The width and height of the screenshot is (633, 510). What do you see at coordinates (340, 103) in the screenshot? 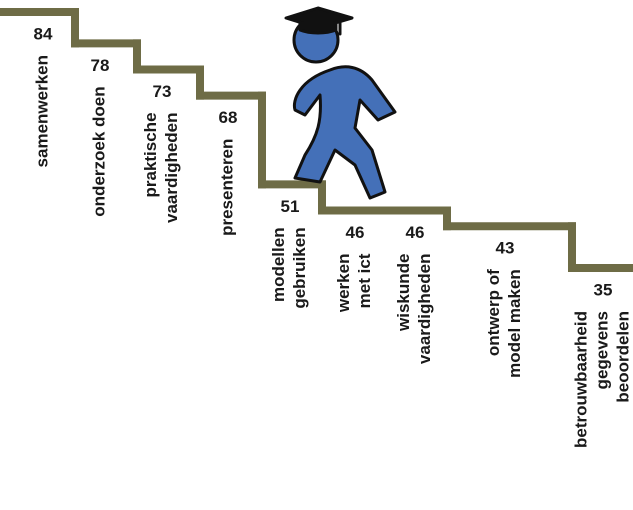
I see `student-figure` at bounding box center [340, 103].